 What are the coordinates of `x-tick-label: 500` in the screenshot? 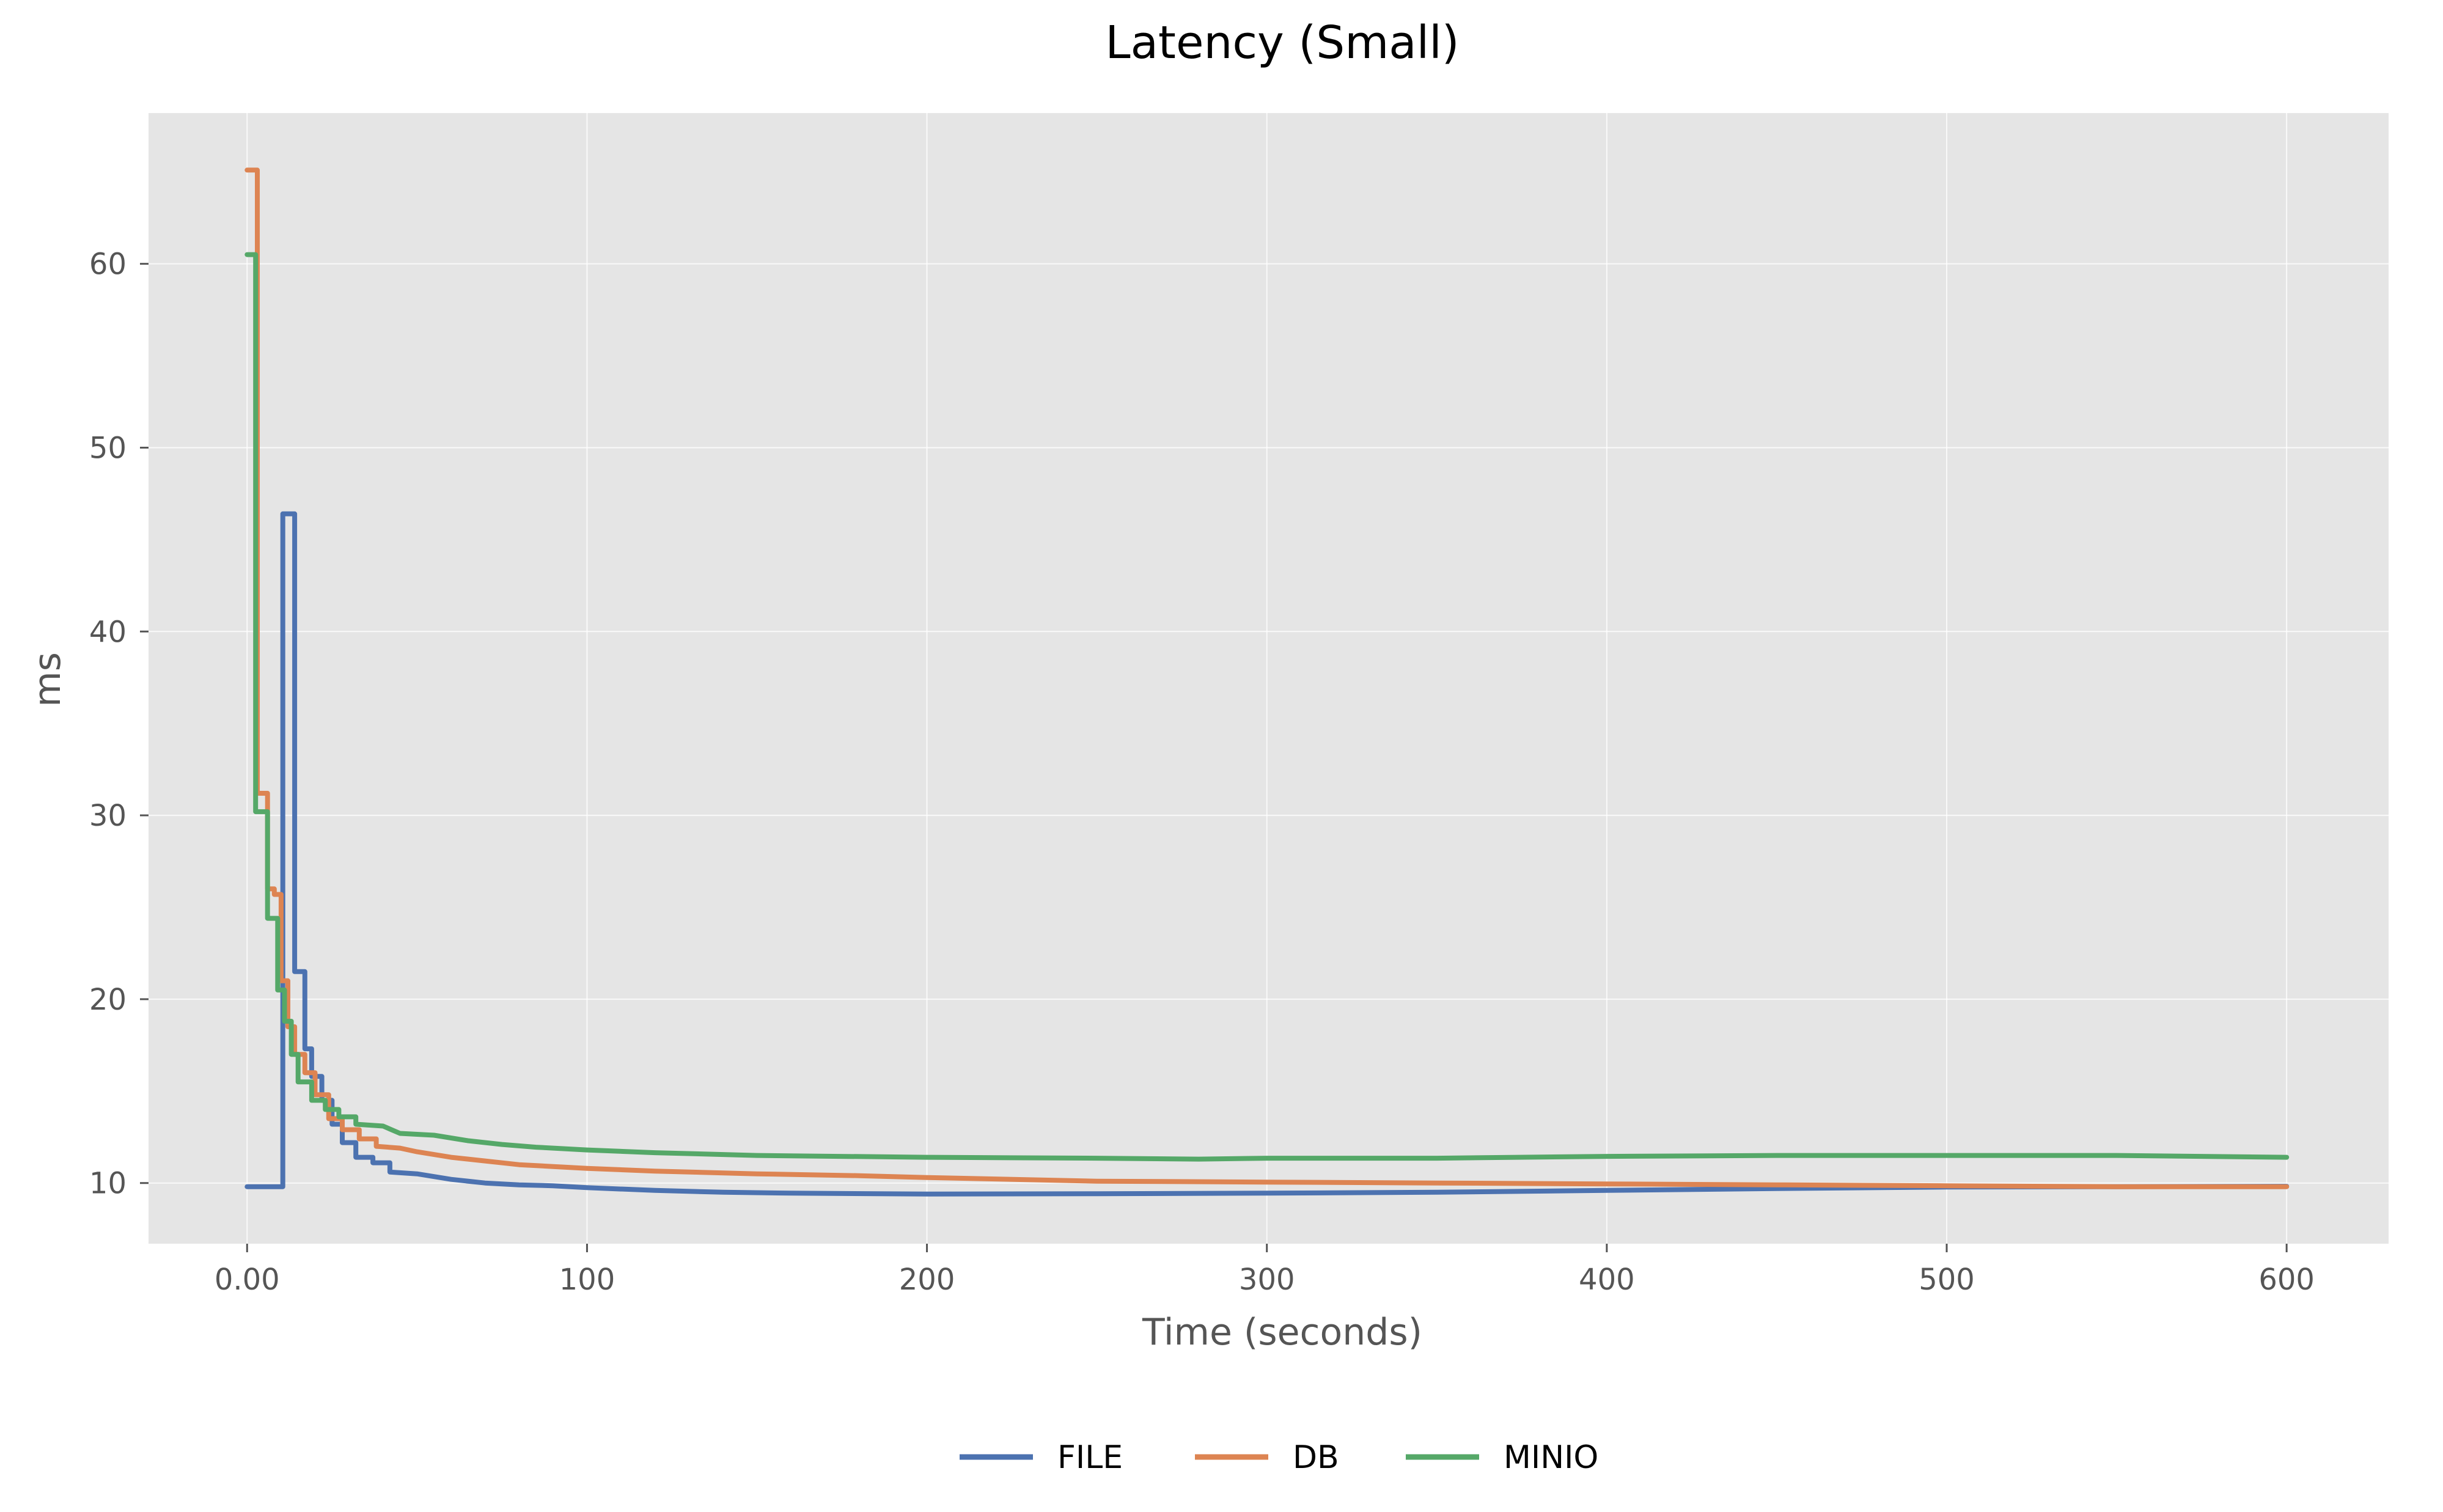 It's located at (1947, 1280).